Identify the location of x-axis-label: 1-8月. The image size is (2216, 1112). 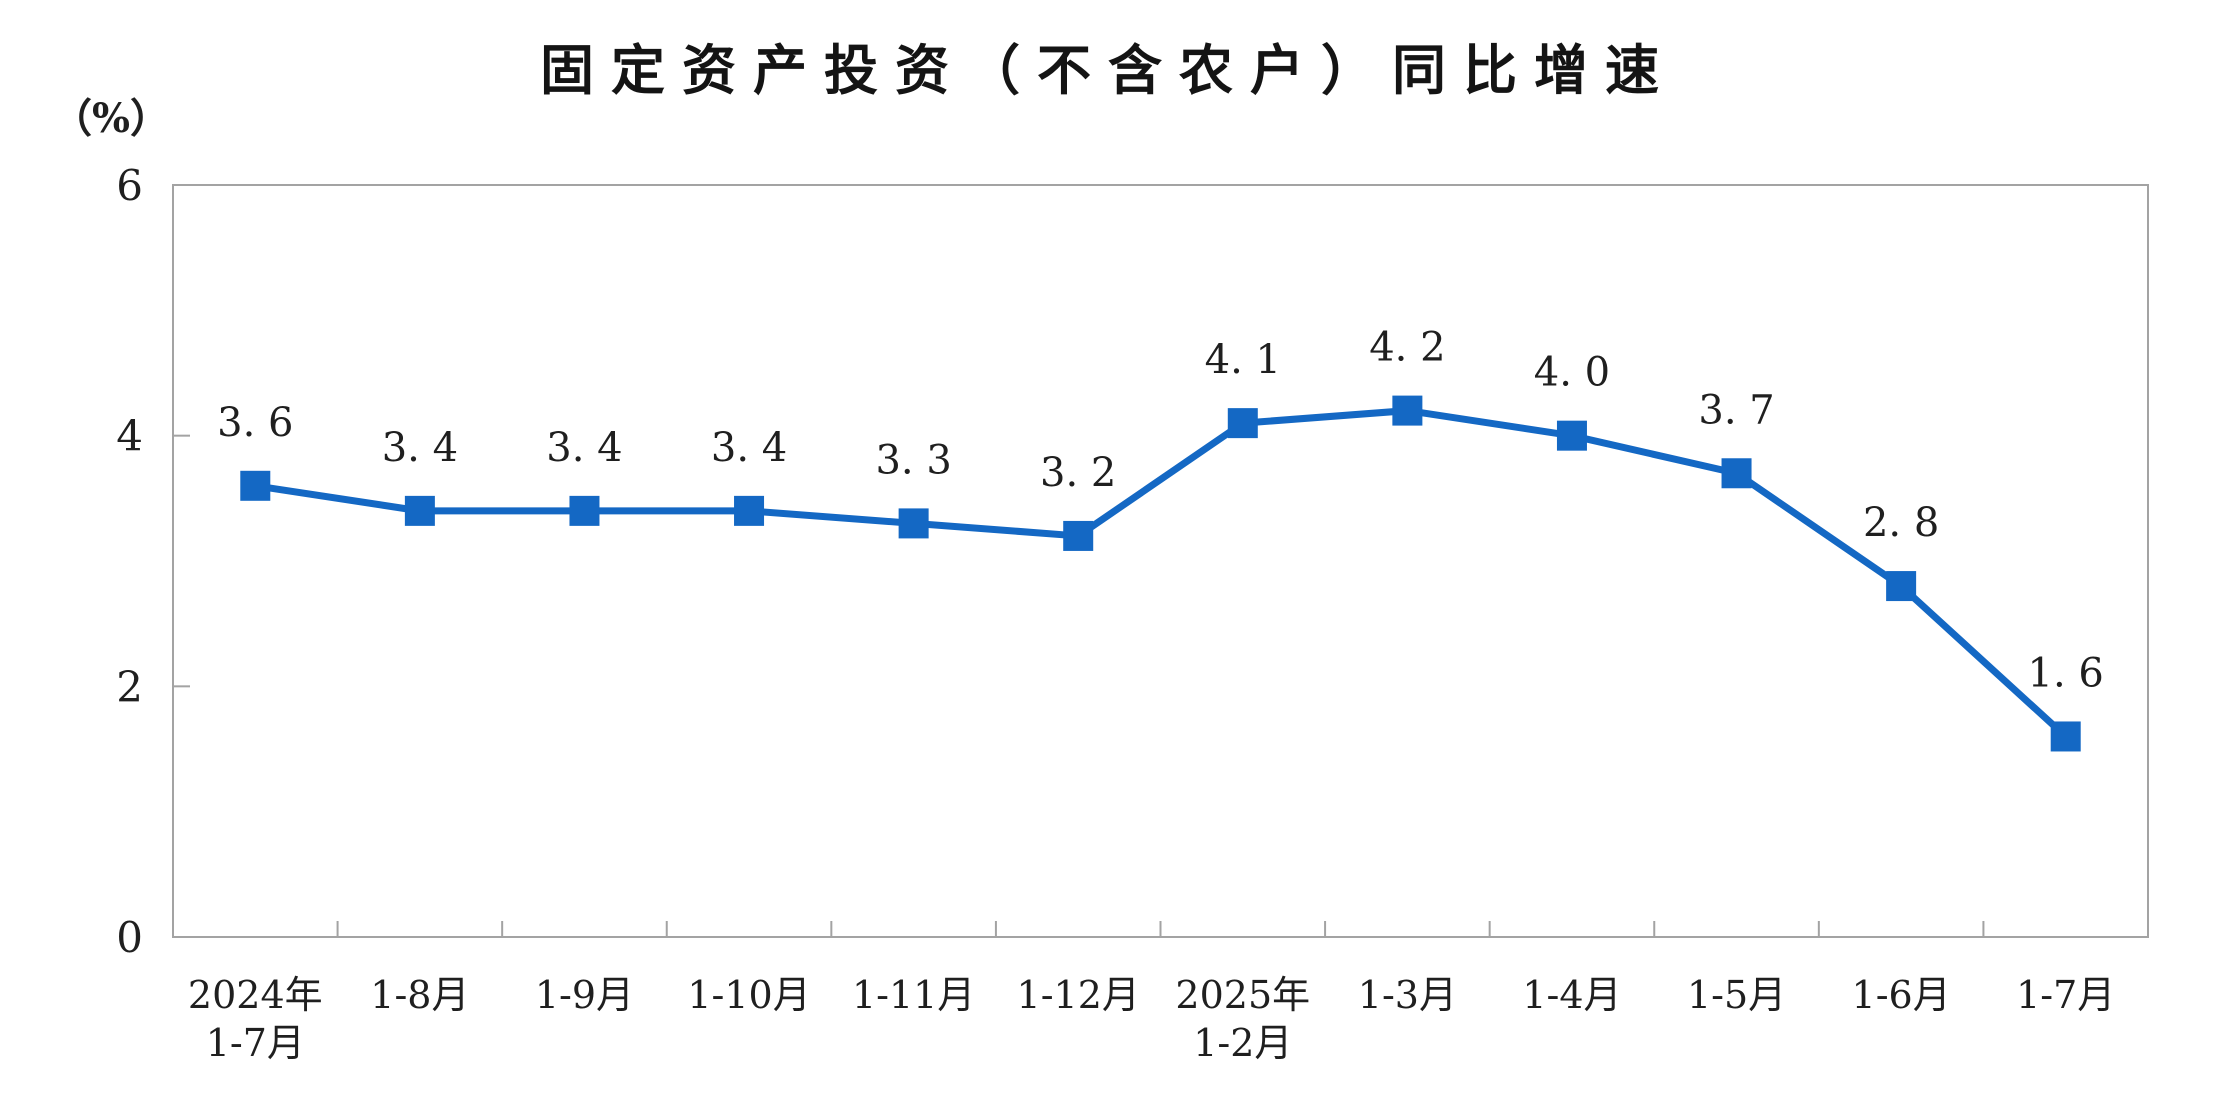
(419, 995).